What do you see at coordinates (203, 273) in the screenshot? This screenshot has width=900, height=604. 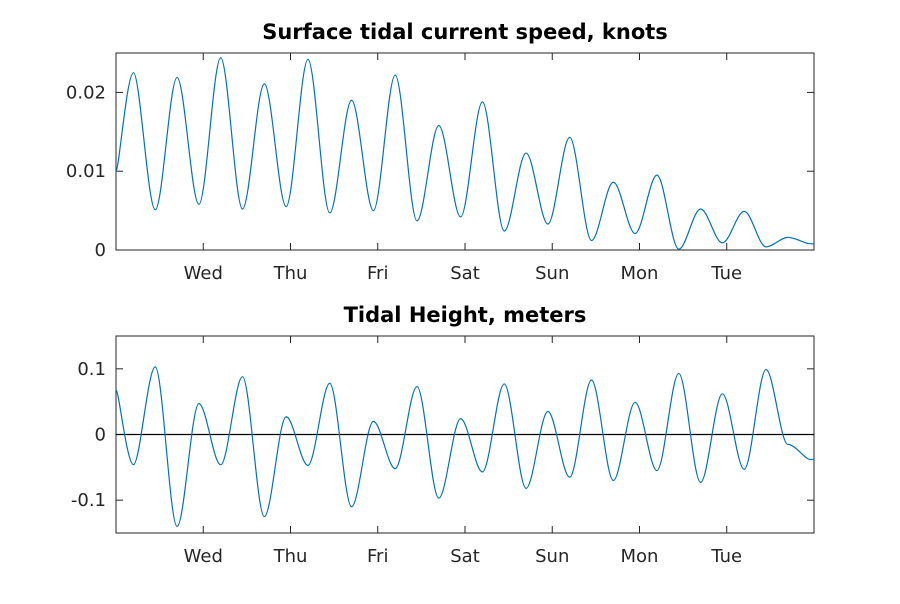 I see `current-speed-x-tick-label: Wed` at bounding box center [203, 273].